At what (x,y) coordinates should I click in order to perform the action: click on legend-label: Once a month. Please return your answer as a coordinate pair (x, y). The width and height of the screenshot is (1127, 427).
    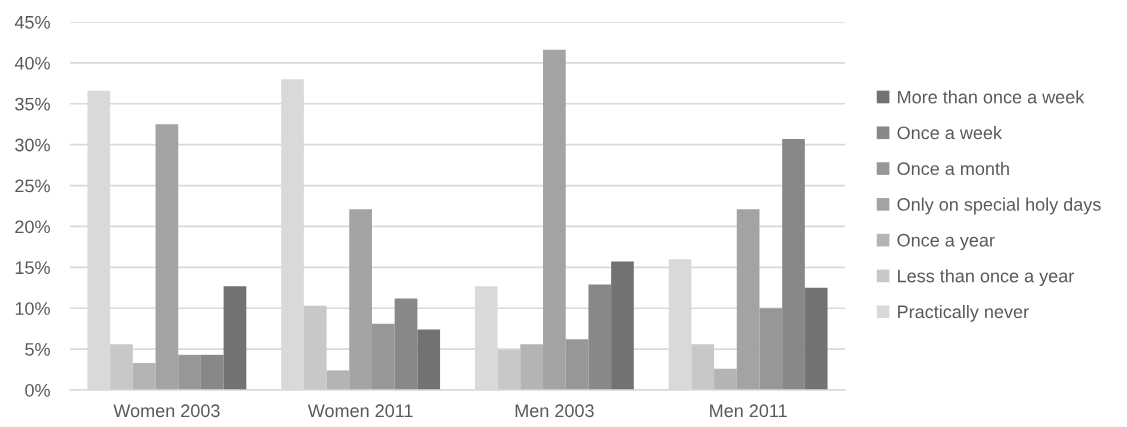
    Looking at the image, I should click on (953, 168).